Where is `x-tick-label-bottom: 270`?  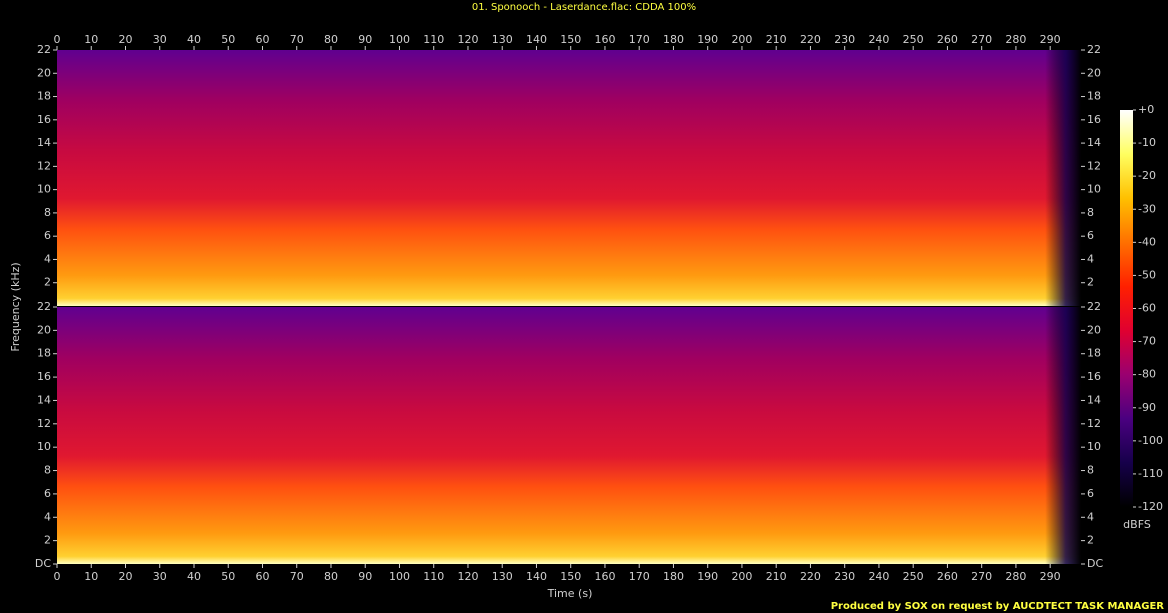 x-tick-label-bottom: 270 is located at coordinates (981, 576).